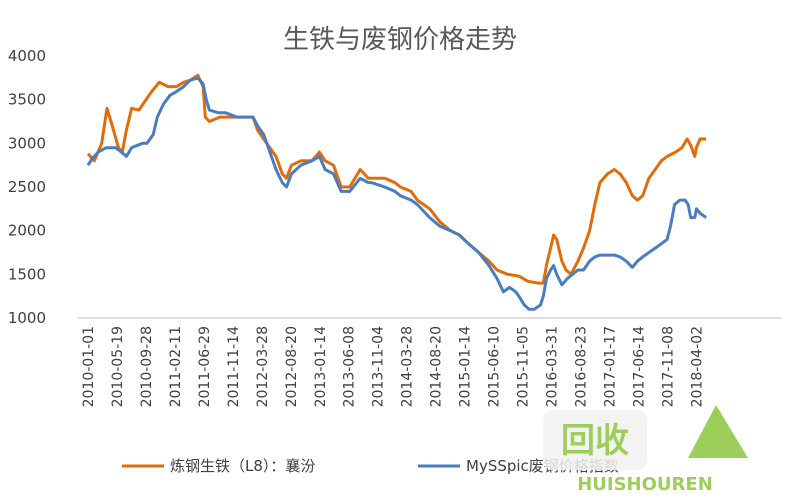 This screenshot has width=800, height=500. Describe the element at coordinates (89, 366) in the screenshot. I see `x-tick-label: 2010-01-01` at that location.